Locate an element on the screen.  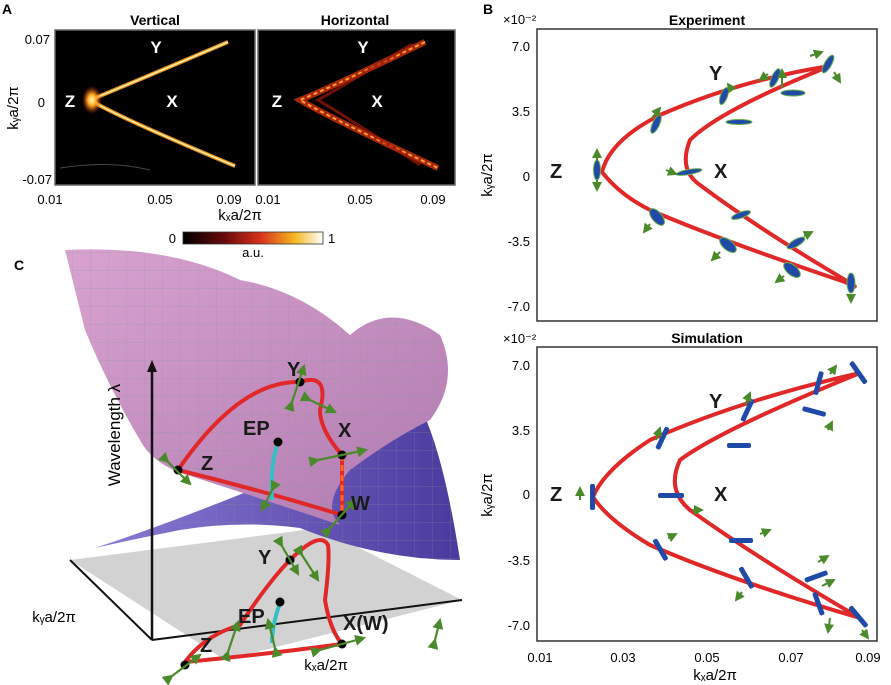
a-xtick-r3: 0.09 is located at coordinates (432, 199).